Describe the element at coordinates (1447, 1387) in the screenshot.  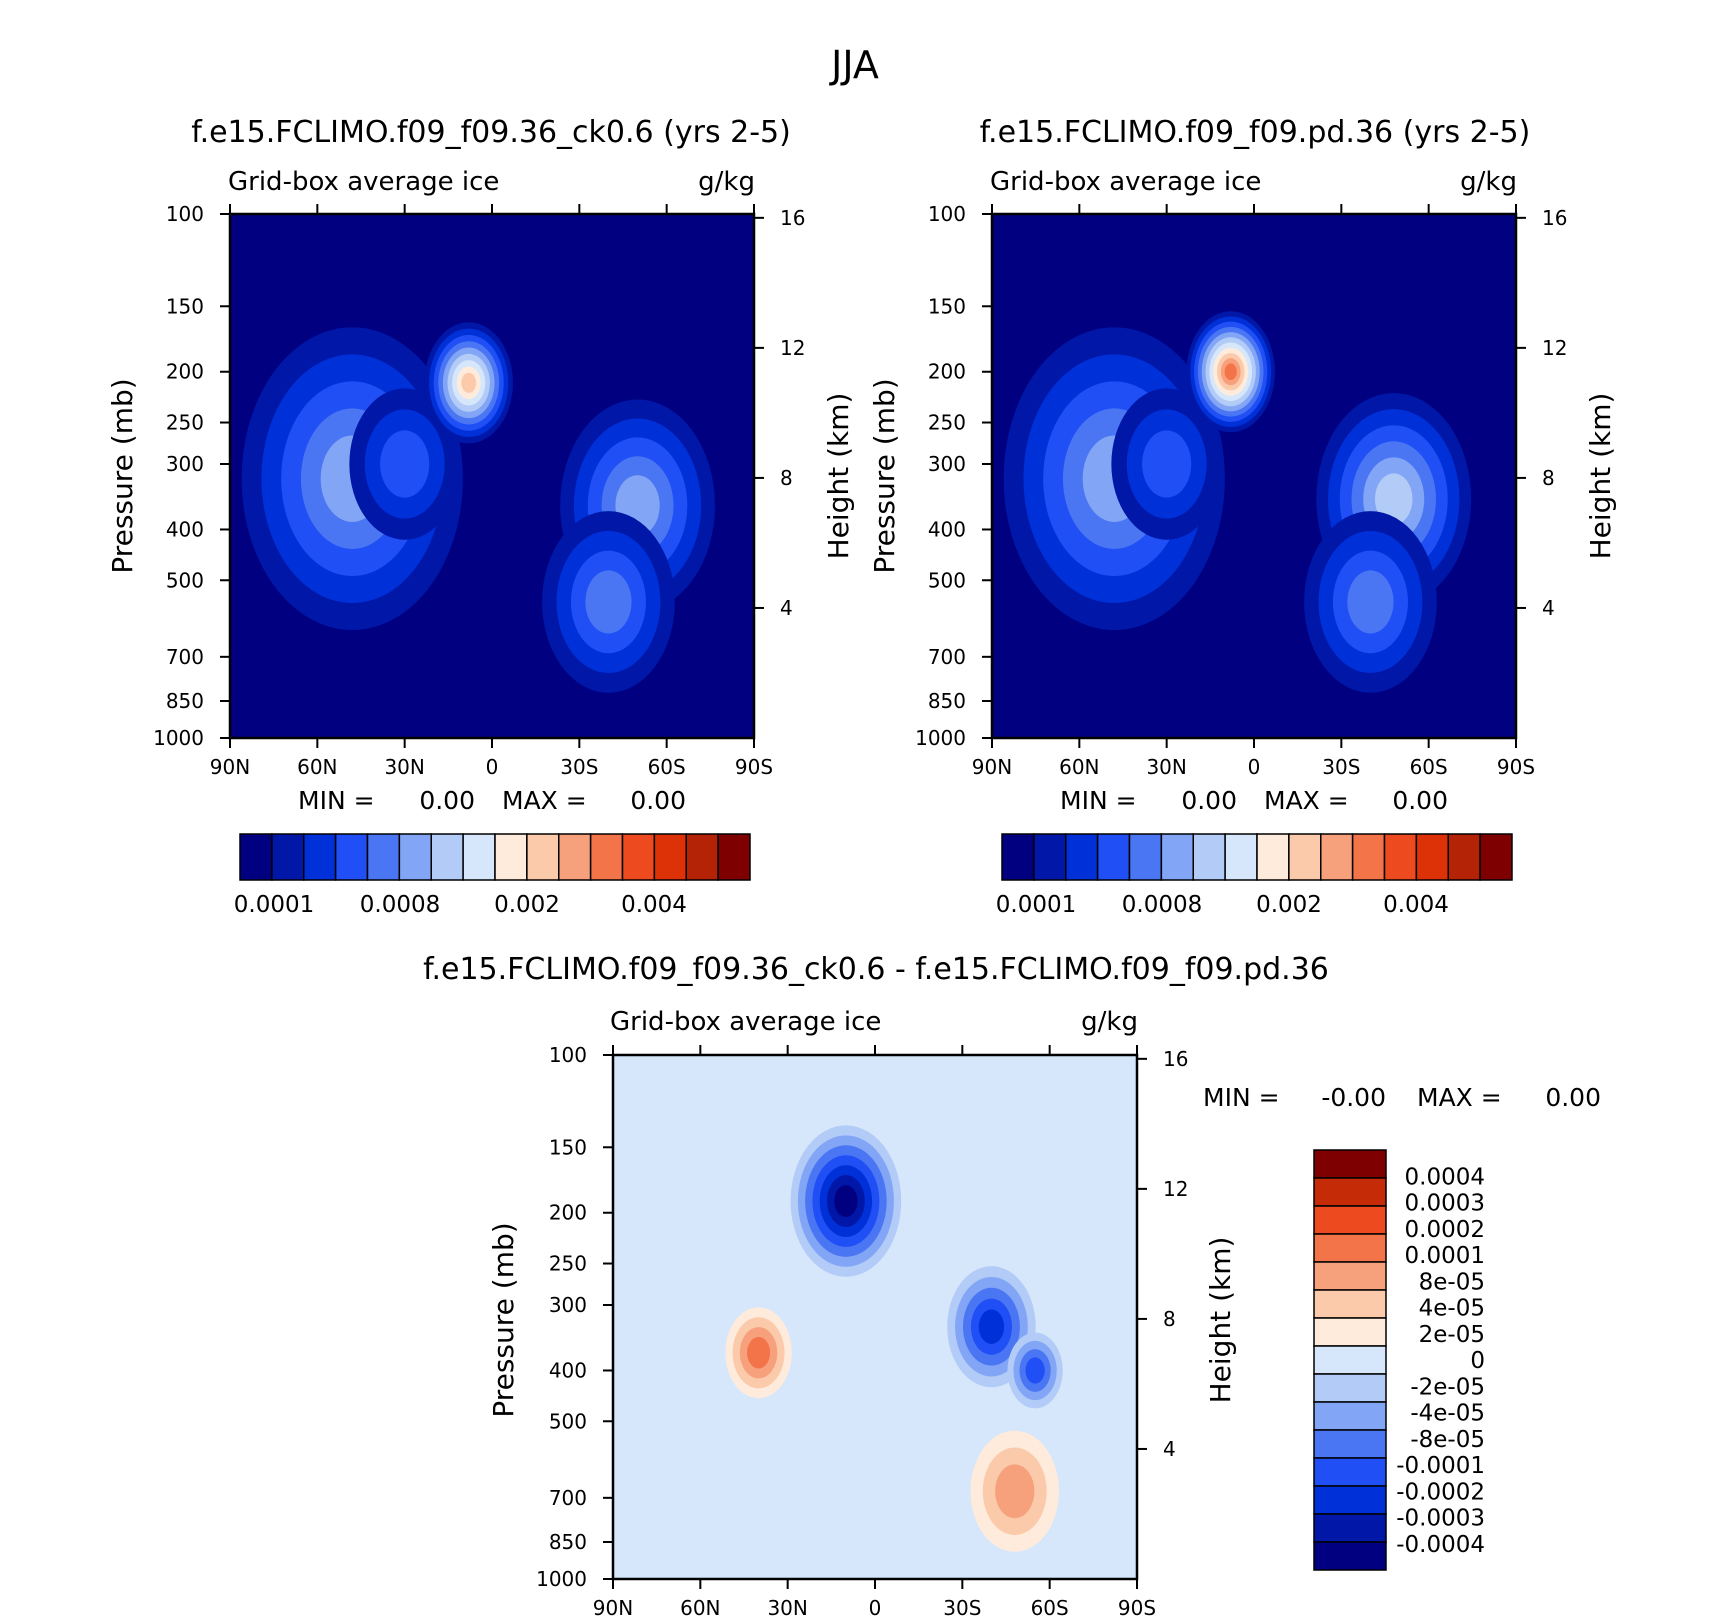
I see `panel-3-colorbar-label: -2e-05` at that location.